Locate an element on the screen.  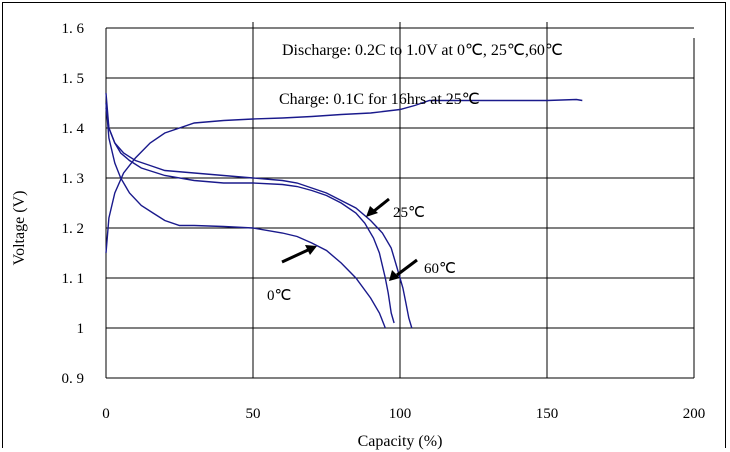
x-tick-label: 150 is located at coordinates (547, 414).